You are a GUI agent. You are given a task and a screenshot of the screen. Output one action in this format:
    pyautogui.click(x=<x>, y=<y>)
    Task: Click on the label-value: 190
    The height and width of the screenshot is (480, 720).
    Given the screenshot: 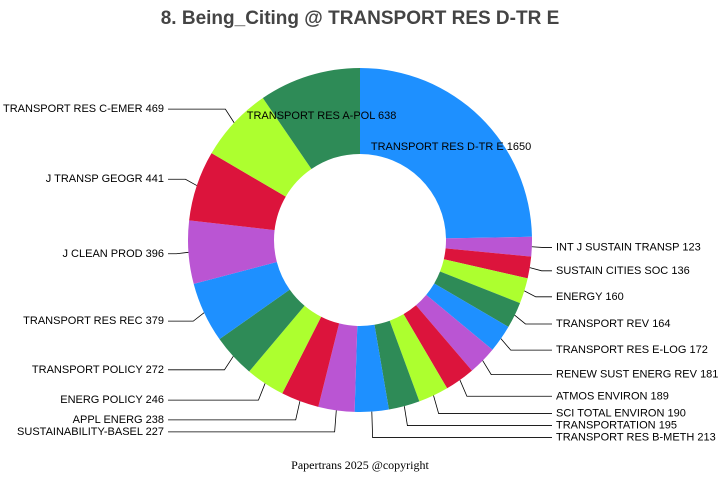 What is the action you would take?
    pyautogui.click(x=676, y=413)
    